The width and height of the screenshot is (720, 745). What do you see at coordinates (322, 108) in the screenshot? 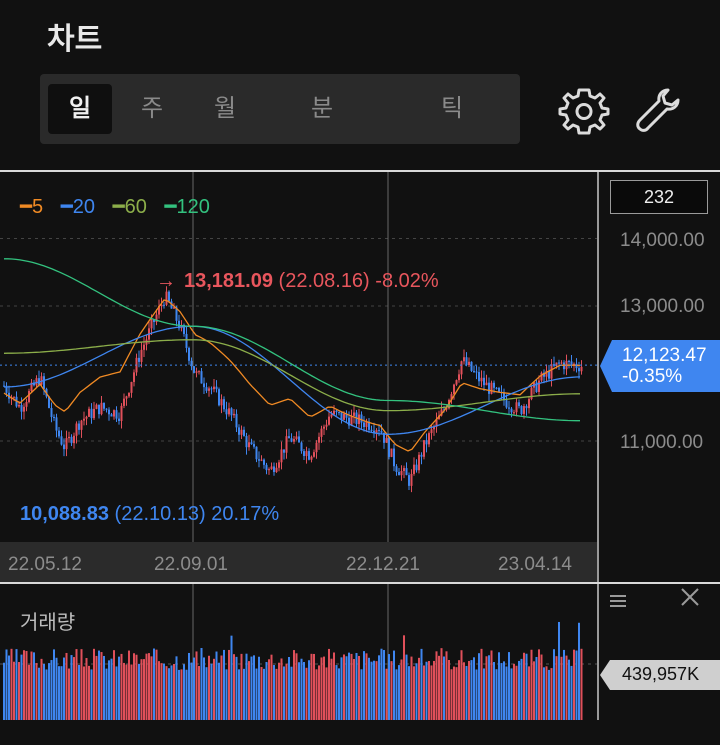
I see `tab-minute: 분` at bounding box center [322, 108].